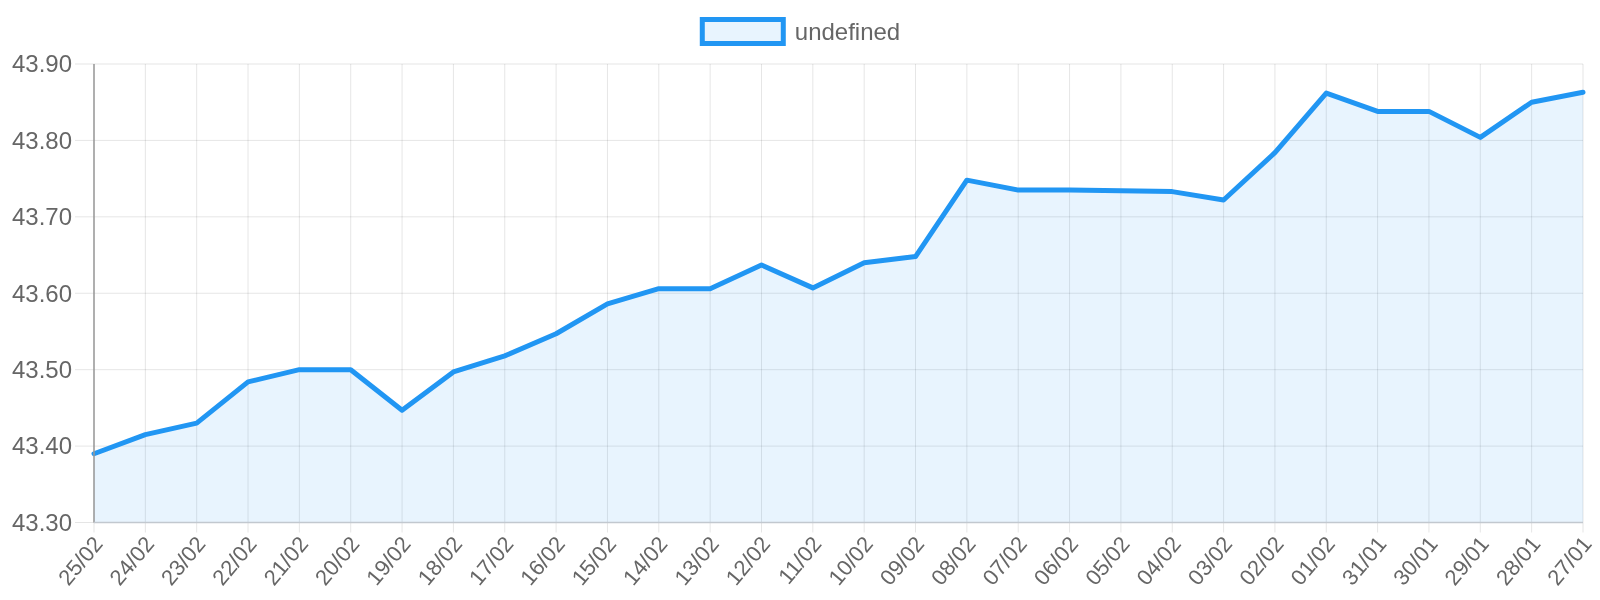 Image resolution: width=1600 pixels, height=600 pixels. What do you see at coordinates (41, 446) in the screenshot?
I see `y-tick-label: 43.40` at bounding box center [41, 446].